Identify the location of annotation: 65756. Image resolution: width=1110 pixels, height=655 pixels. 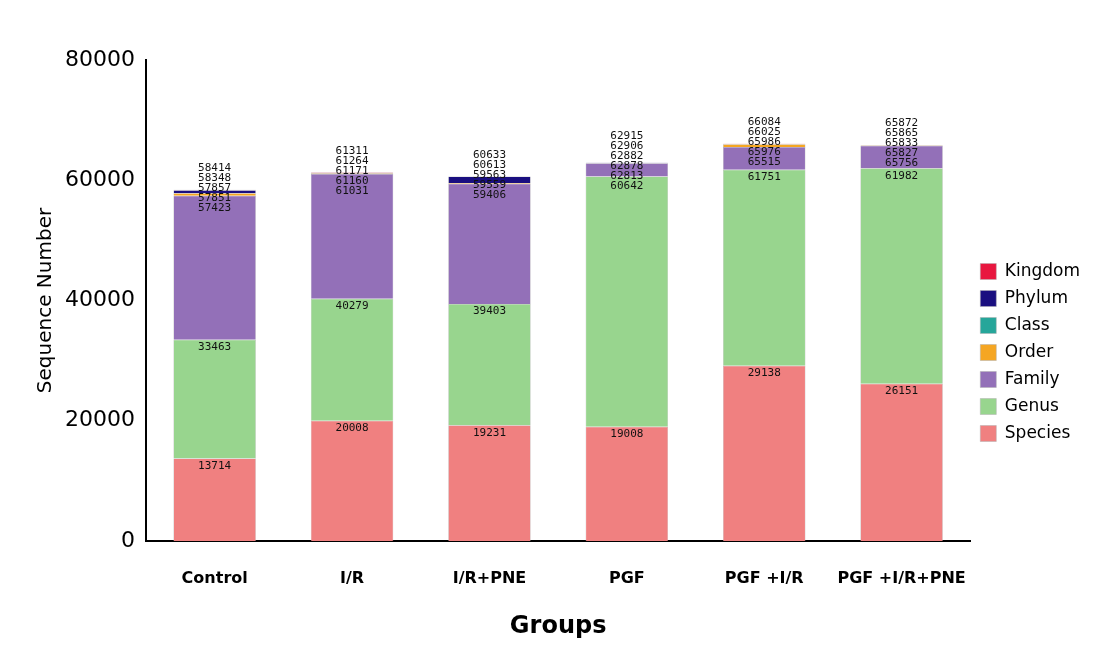
(902, 163).